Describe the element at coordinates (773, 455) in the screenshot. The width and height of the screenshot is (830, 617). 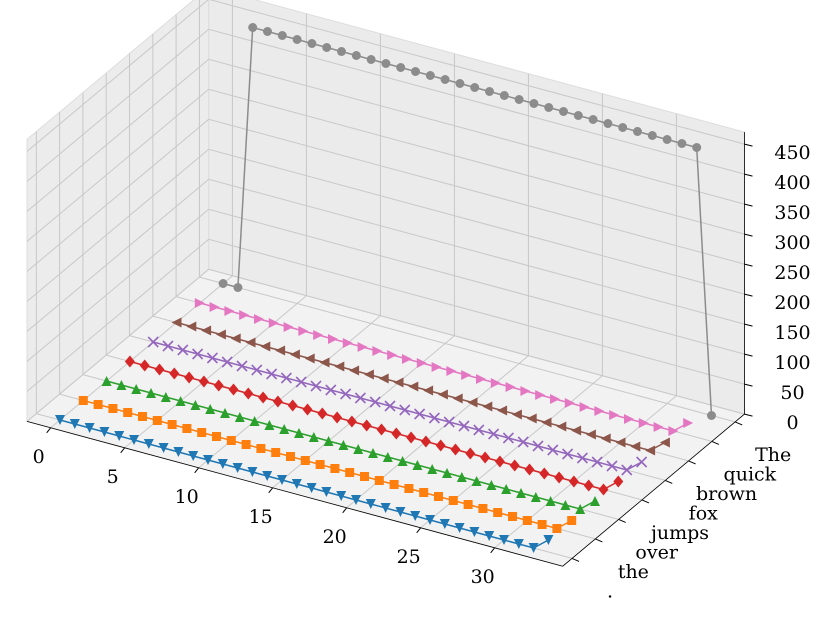
I see `y-tick-label: The` at that location.